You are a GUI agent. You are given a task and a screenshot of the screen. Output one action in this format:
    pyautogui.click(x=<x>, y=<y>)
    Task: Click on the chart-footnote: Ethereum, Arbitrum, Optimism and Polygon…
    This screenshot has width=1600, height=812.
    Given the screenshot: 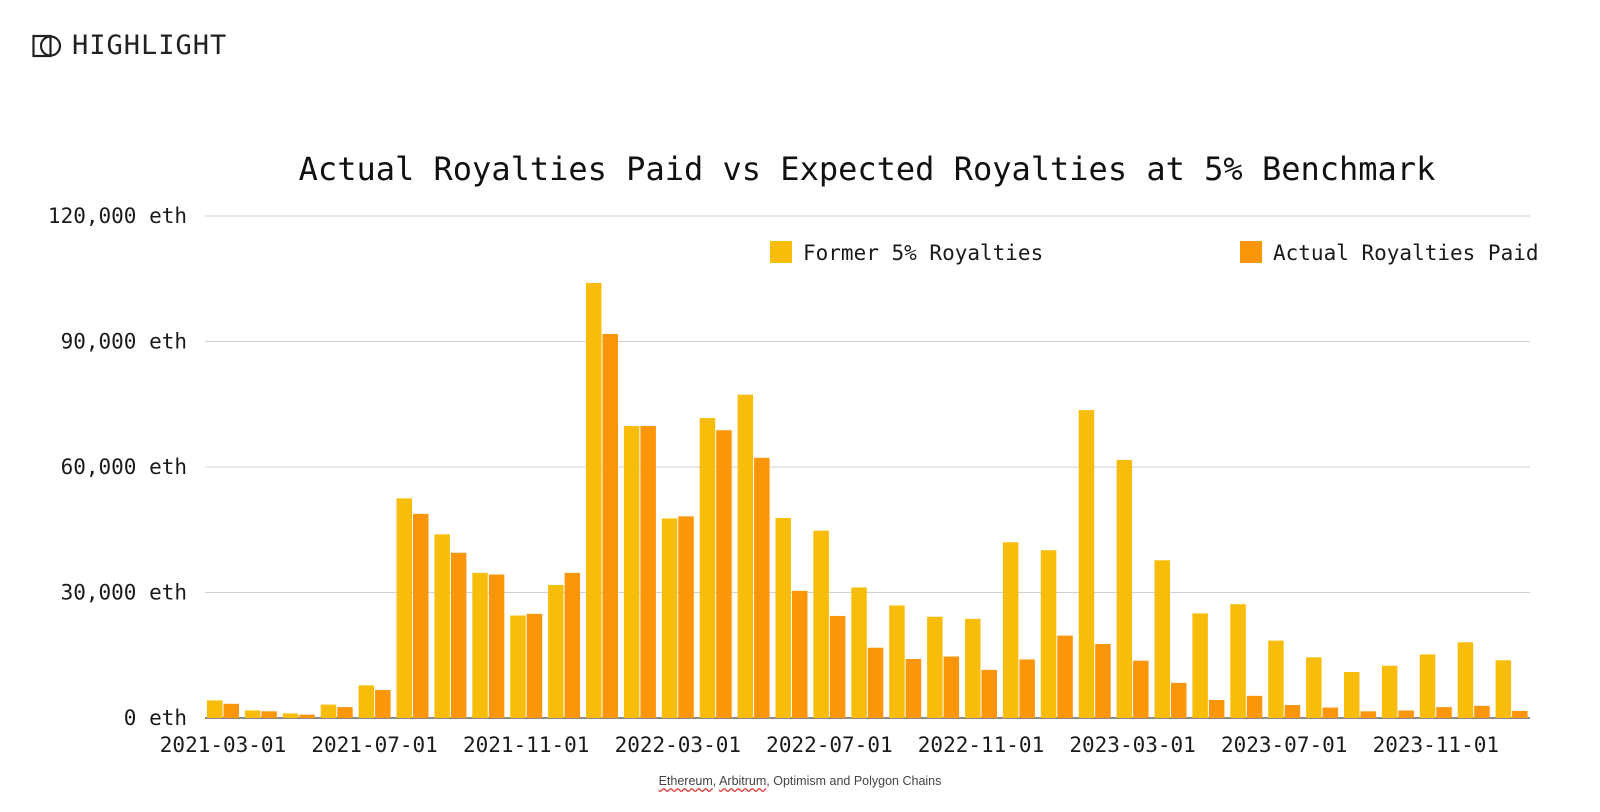 What is the action you would take?
    pyautogui.click(x=800, y=781)
    